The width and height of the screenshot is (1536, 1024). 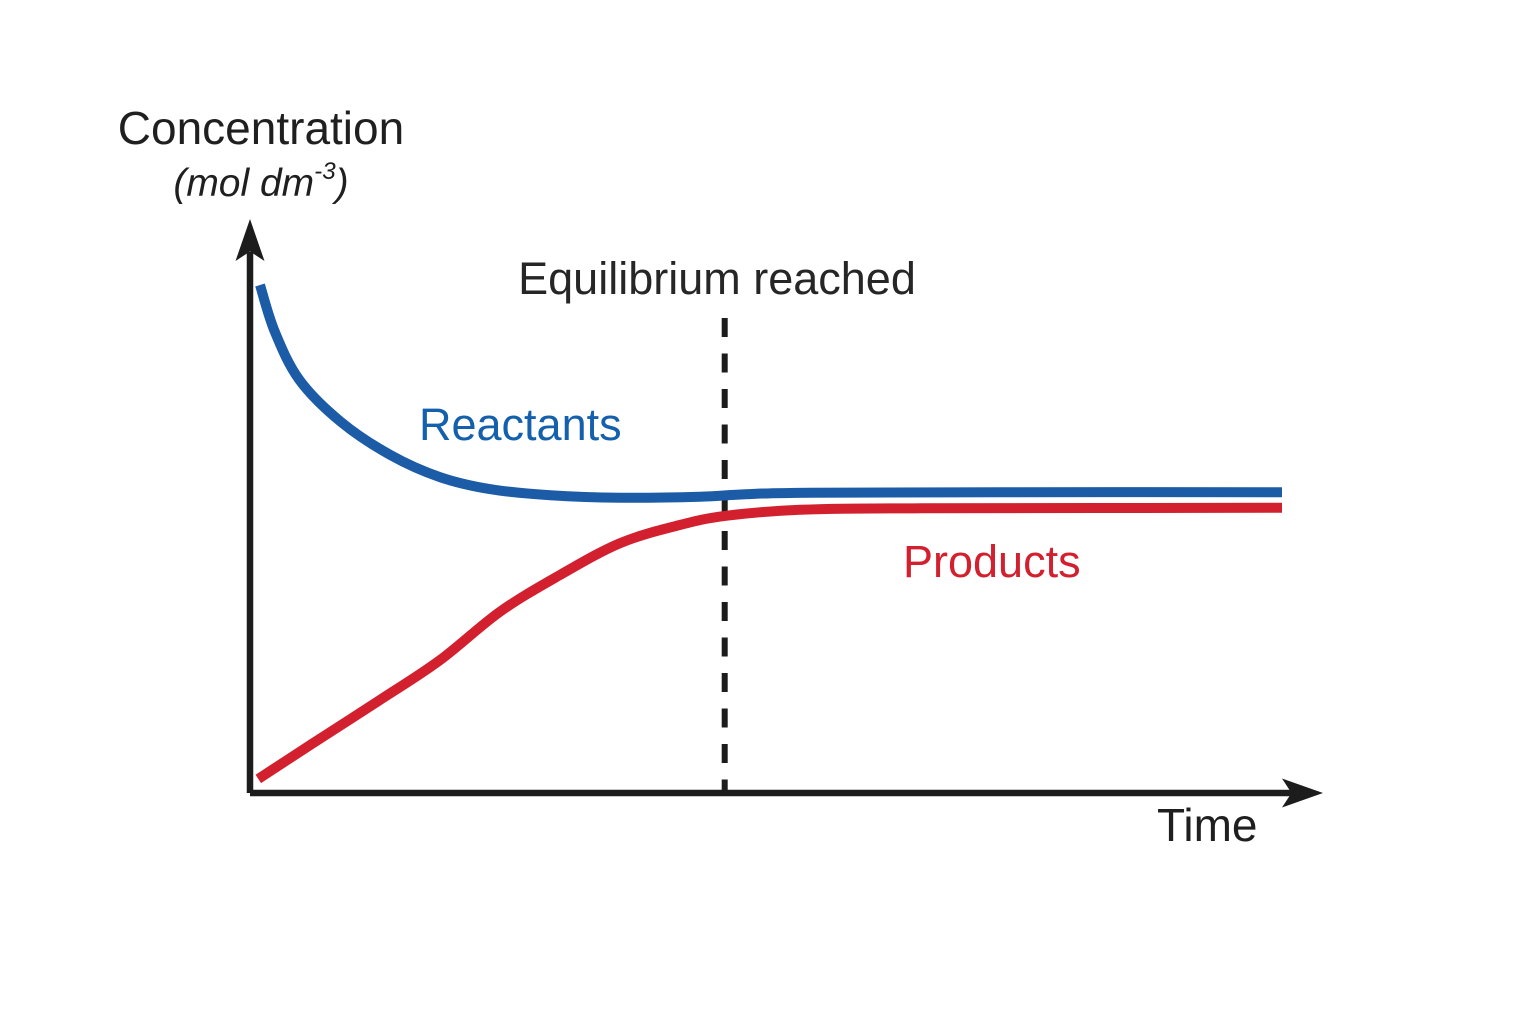 I want to click on y-axis-arrow-icon, so click(x=250, y=240).